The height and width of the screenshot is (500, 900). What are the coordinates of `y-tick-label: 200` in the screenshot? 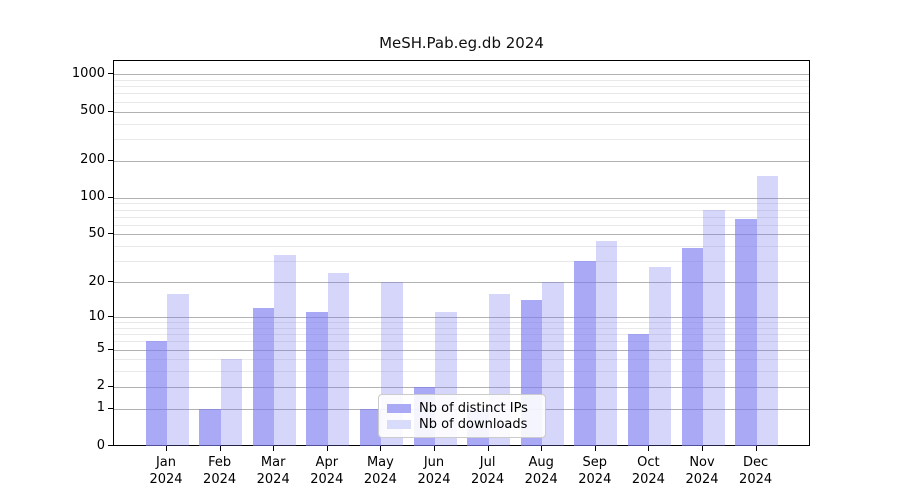 It's located at (92, 160).